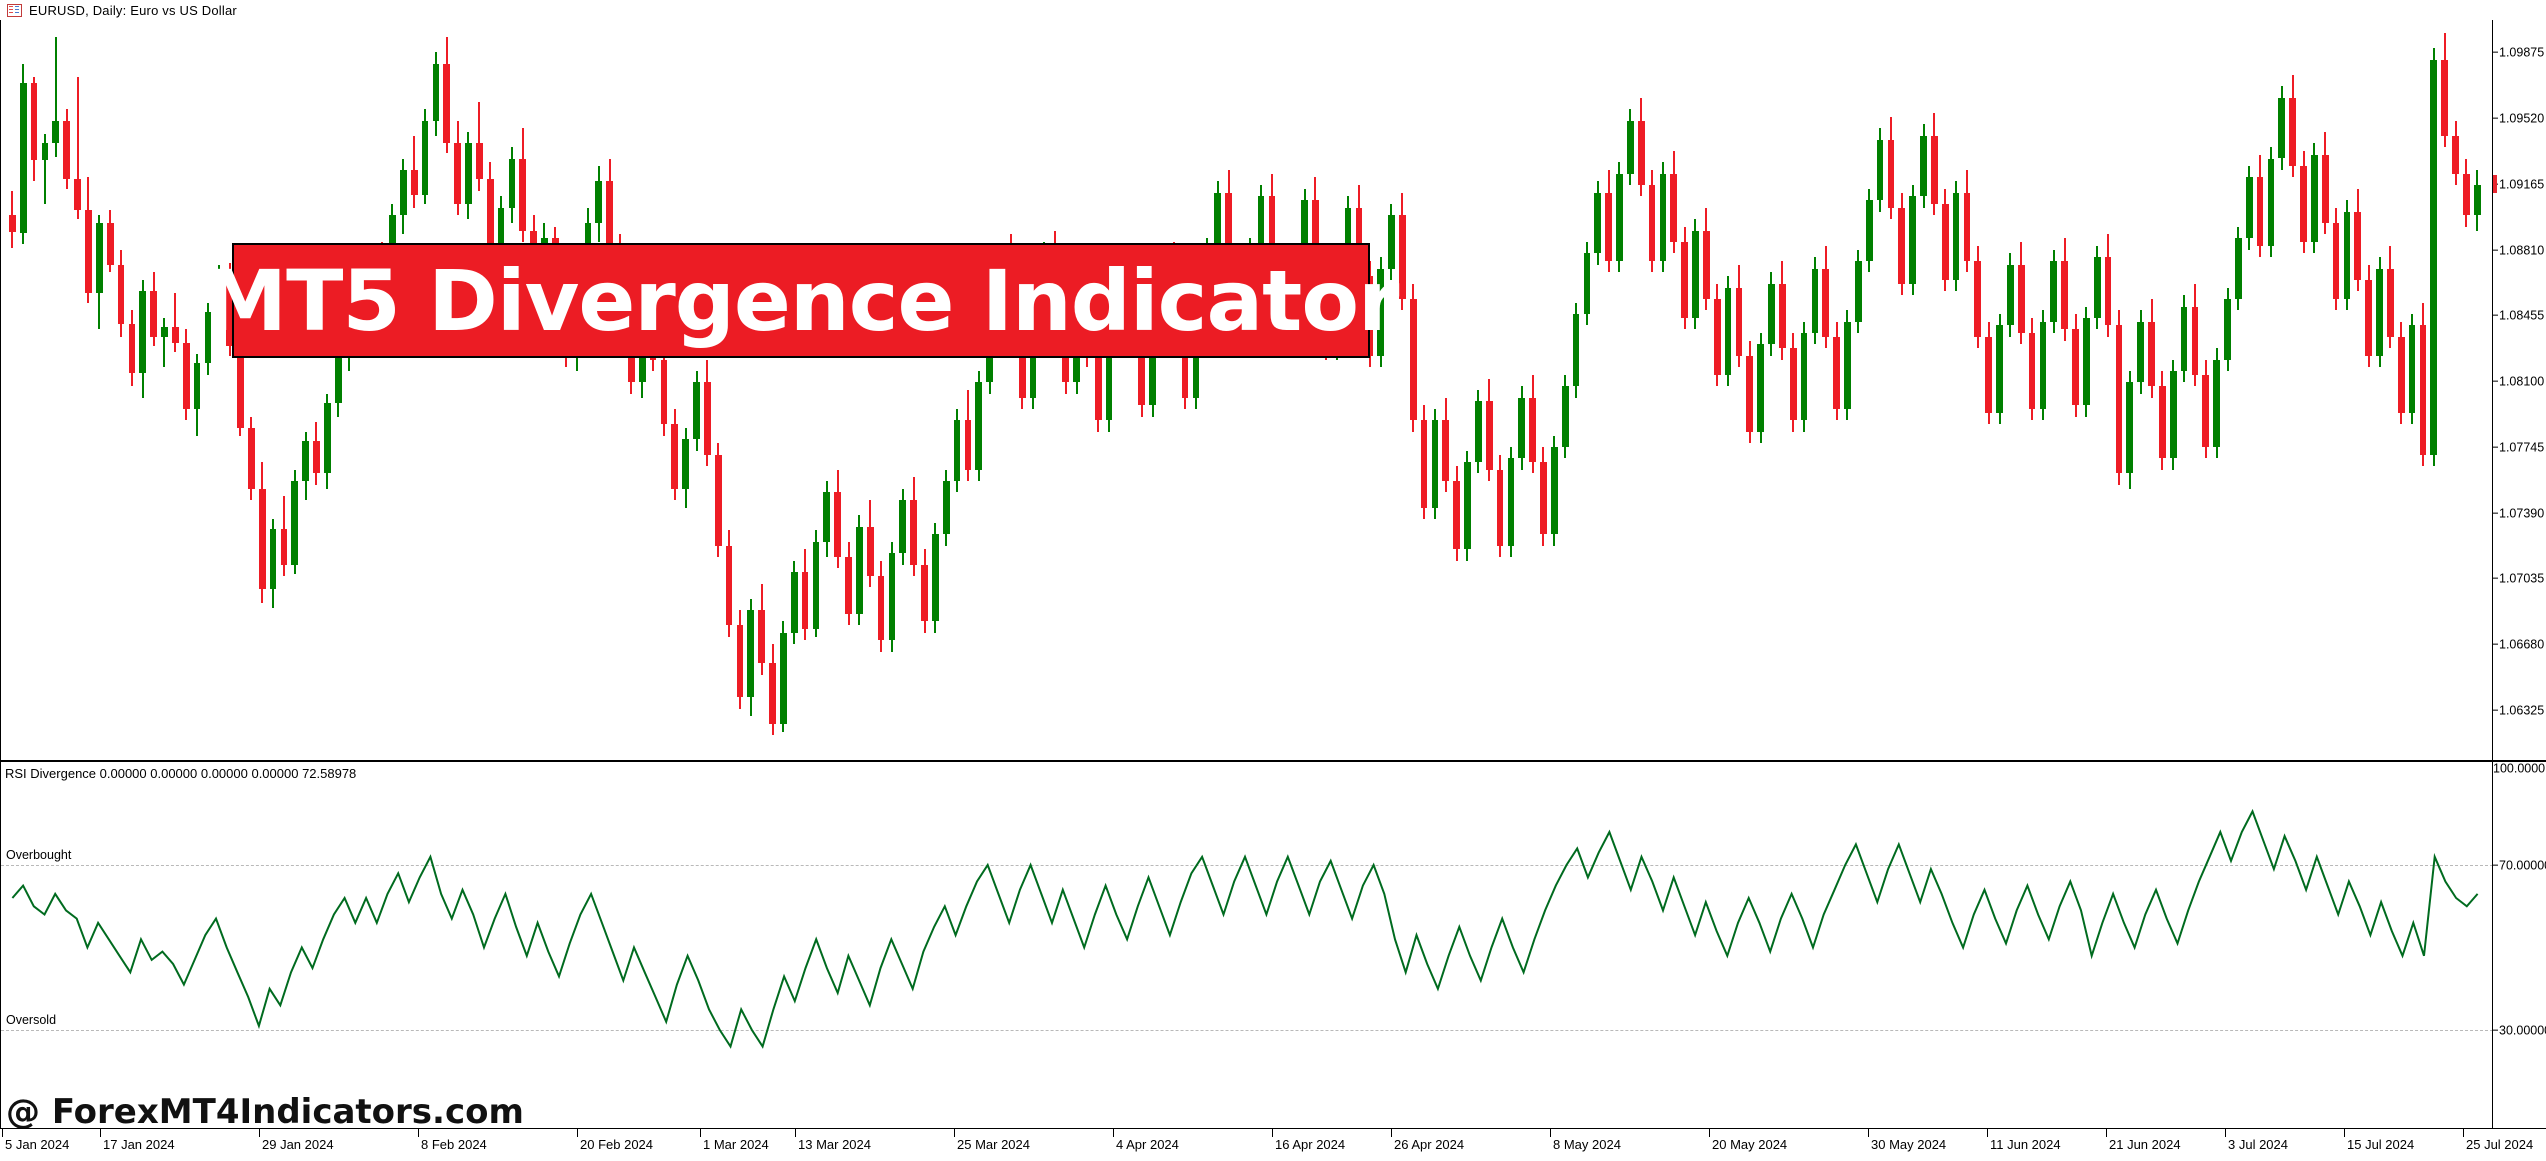 The image size is (2546, 1161). What do you see at coordinates (617, 1144) in the screenshot?
I see `date-axis-label: 20 Feb 2024` at bounding box center [617, 1144].